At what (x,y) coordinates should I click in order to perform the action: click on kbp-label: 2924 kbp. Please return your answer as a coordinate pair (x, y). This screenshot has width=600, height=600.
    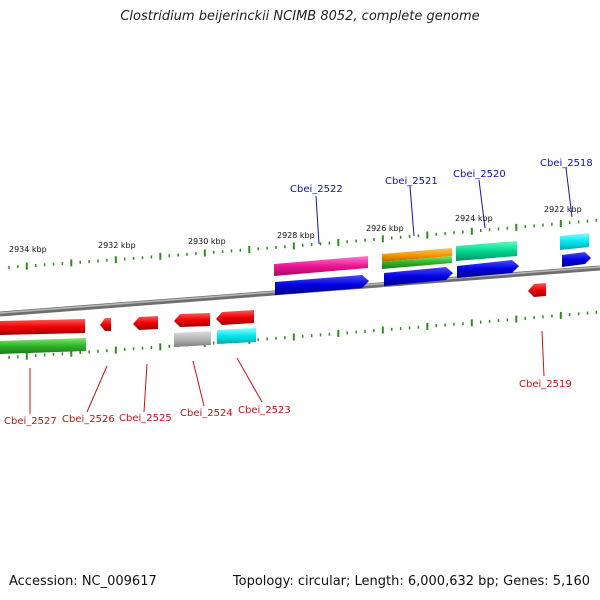
    Looking at the image, I should click on (474, 218).